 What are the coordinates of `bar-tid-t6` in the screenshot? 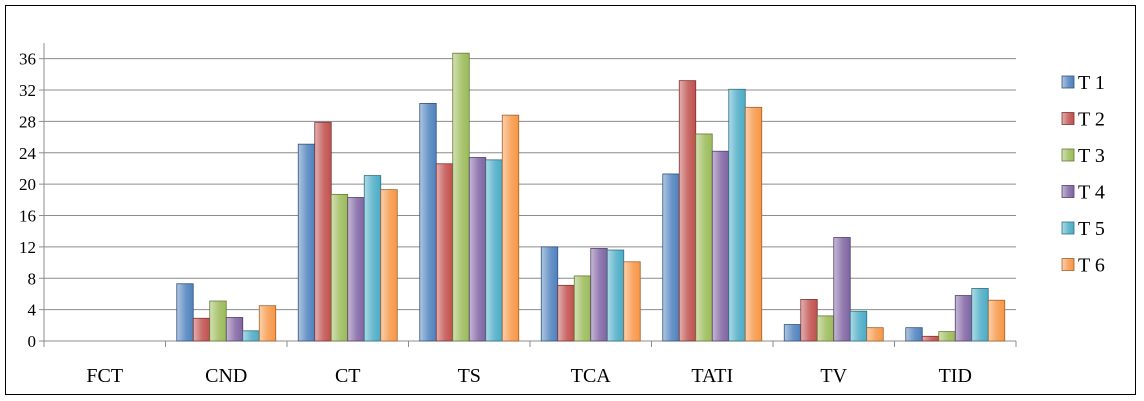 It's located at (996, 320).